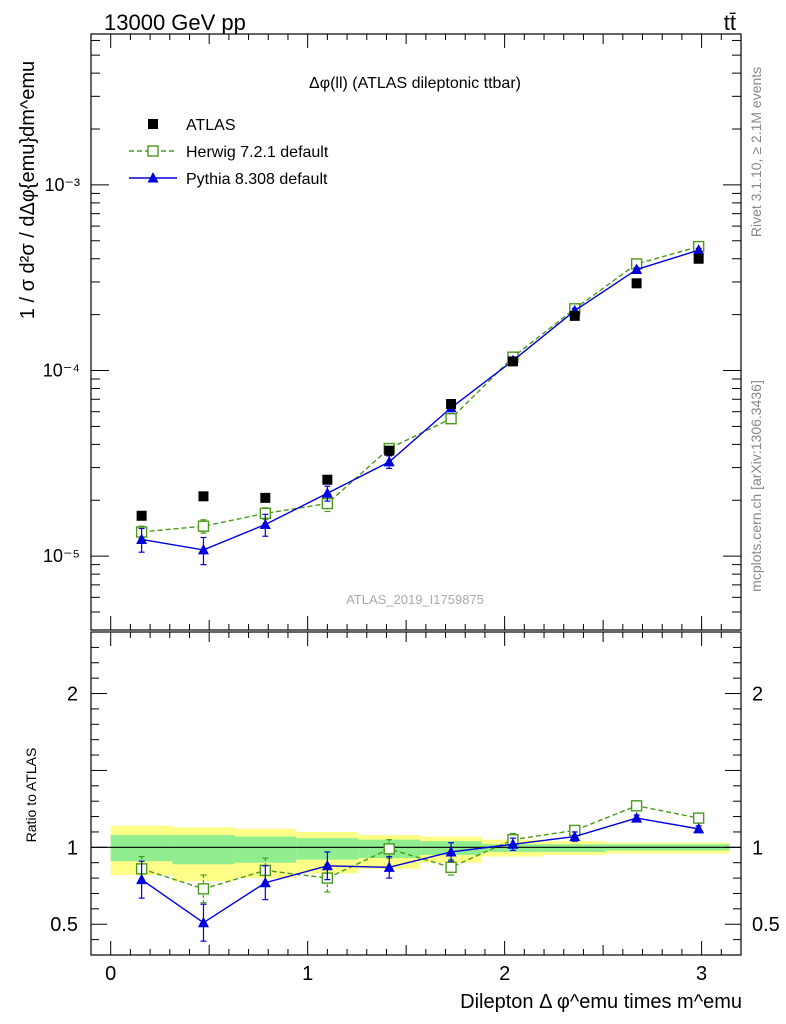 This screenshot has height=1024, width=786. I want to click on x-axis-label: Dilepton Δ φ^emu times m^emu, so click(601, 1002).